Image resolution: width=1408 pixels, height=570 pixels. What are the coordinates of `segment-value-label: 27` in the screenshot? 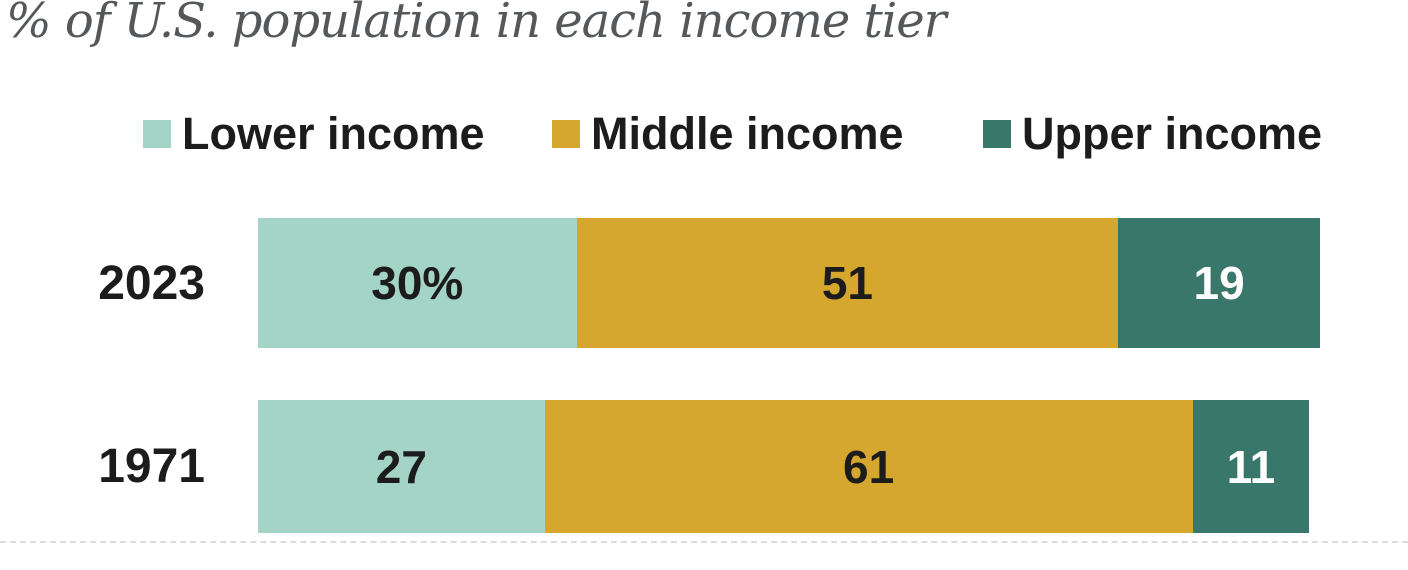 It's located at (401, 466).